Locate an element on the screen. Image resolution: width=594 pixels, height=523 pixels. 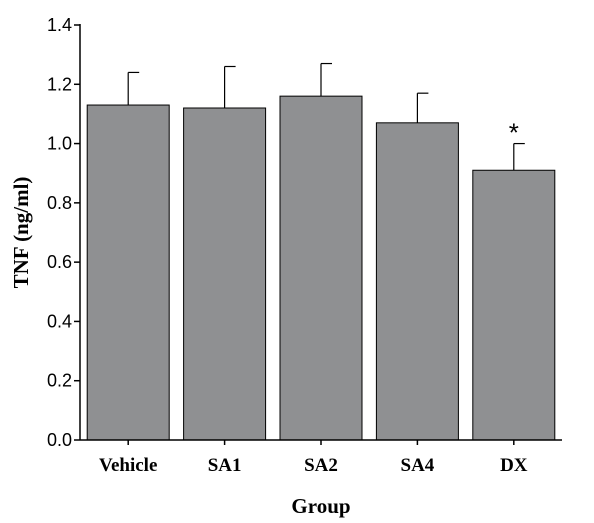
bar-vehicle is located at coordinates (128, 272).